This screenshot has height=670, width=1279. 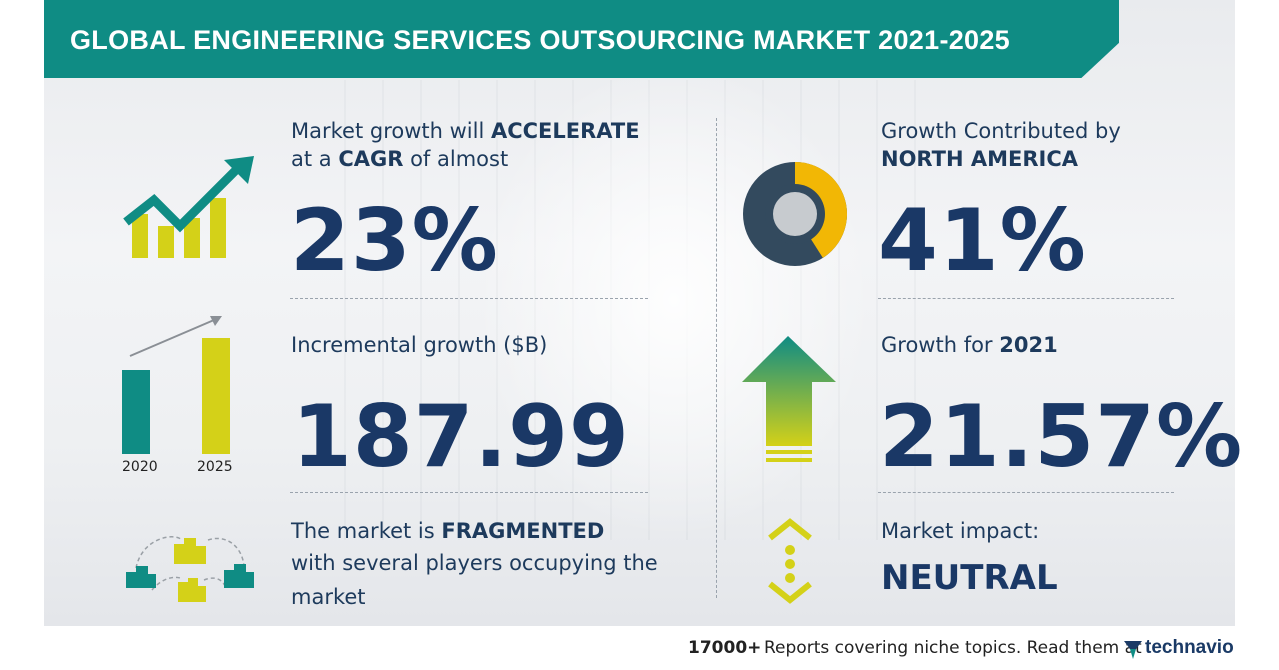 I want to click on growth-year-year: 2021, so click(x=1028, y=345).